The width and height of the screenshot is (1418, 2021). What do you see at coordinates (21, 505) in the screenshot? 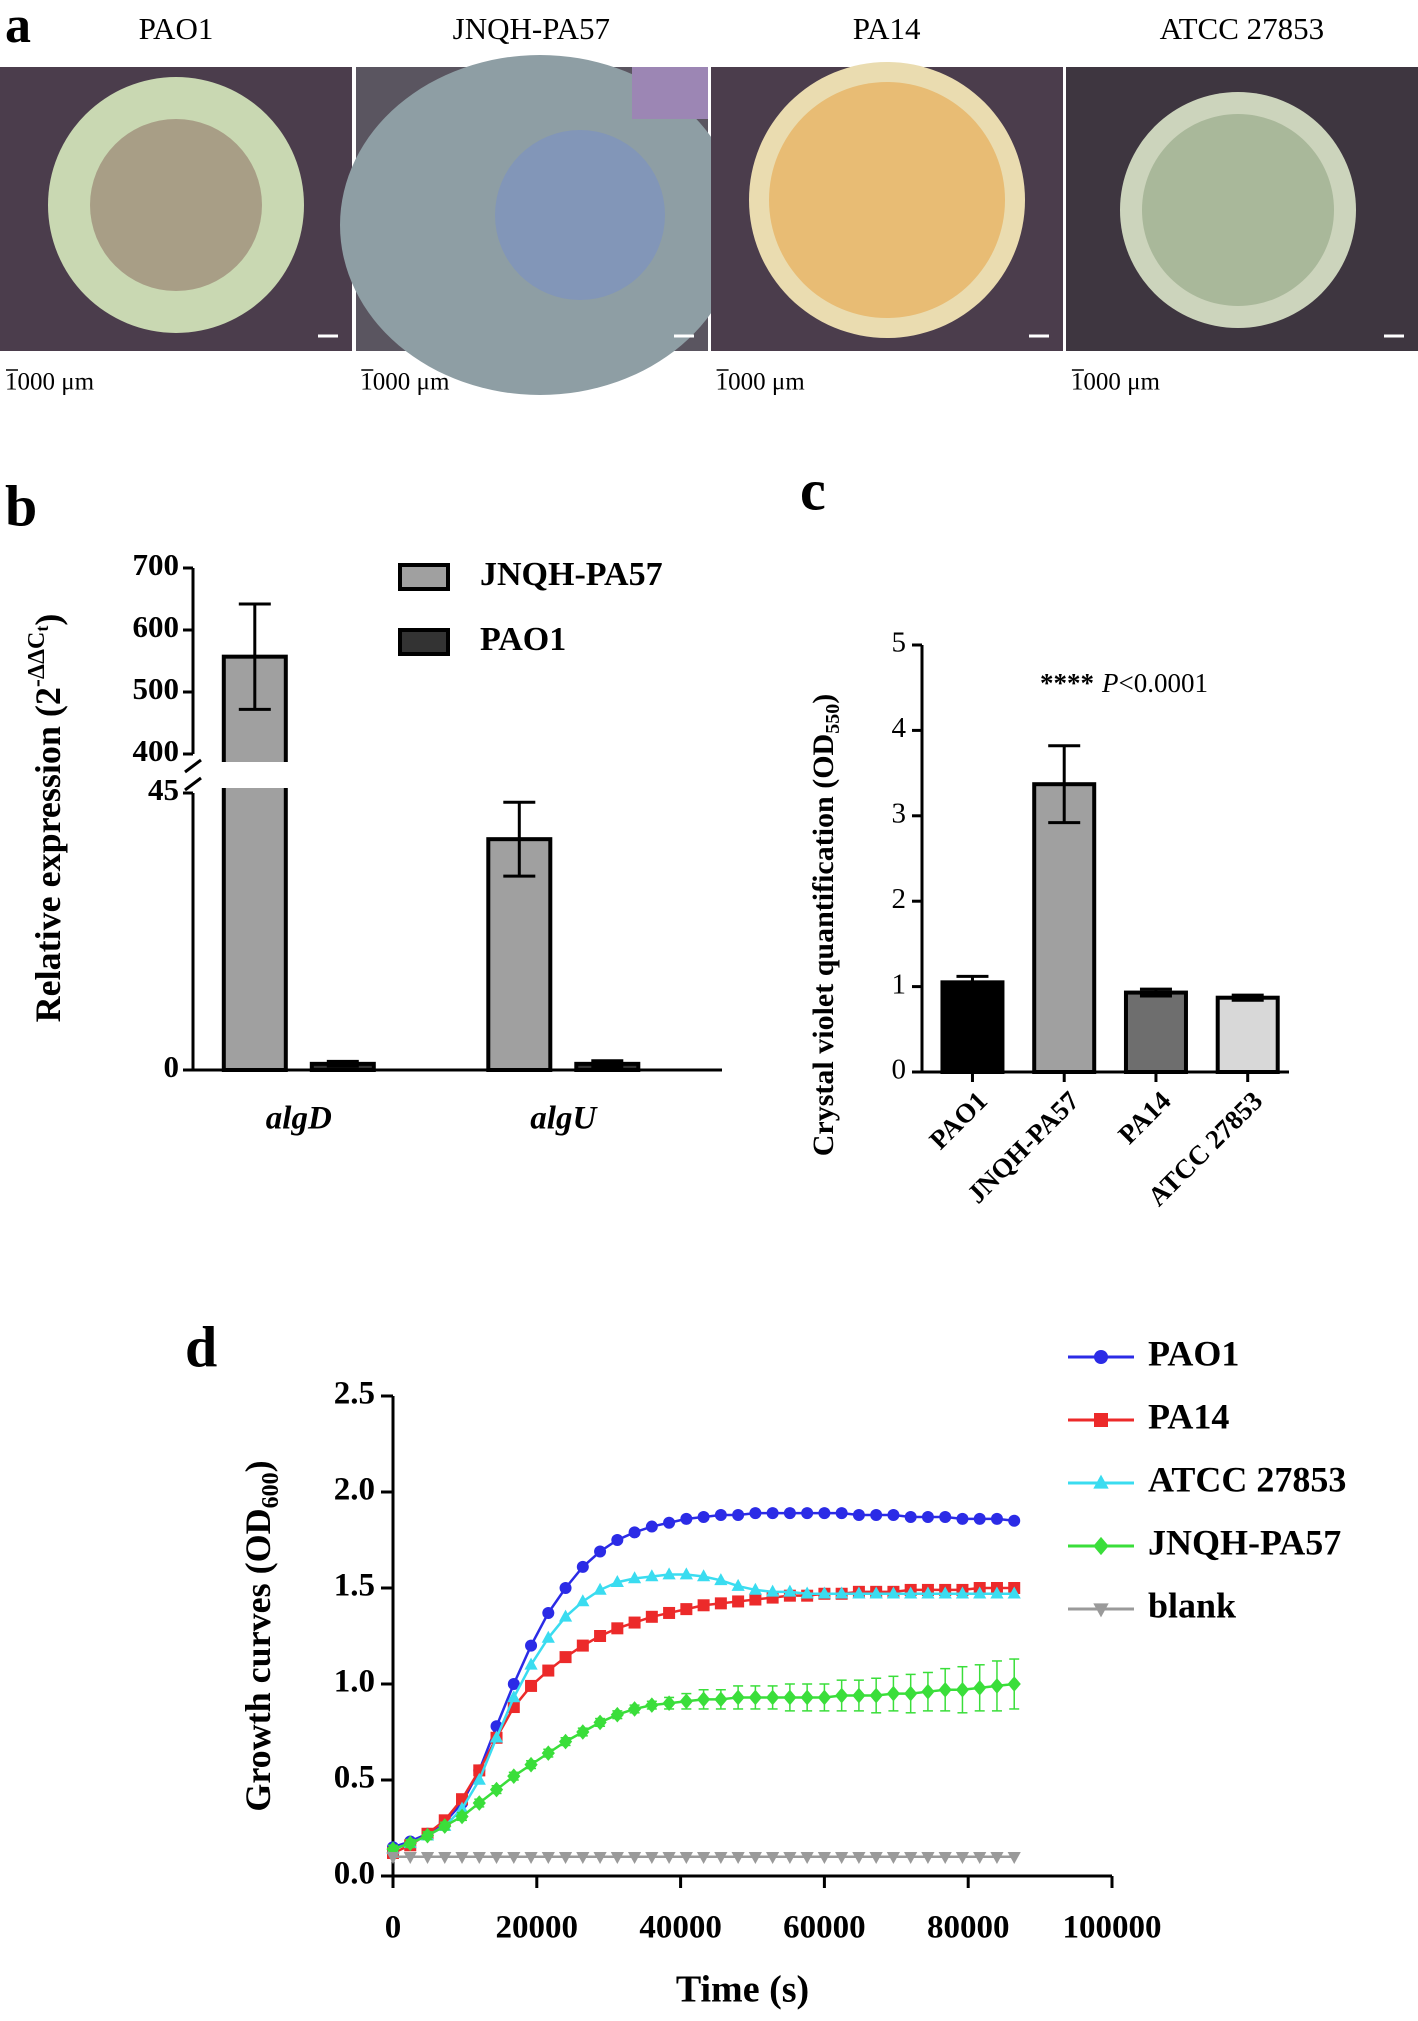
I see `panel-label: b` at bounding box center [21, 505].